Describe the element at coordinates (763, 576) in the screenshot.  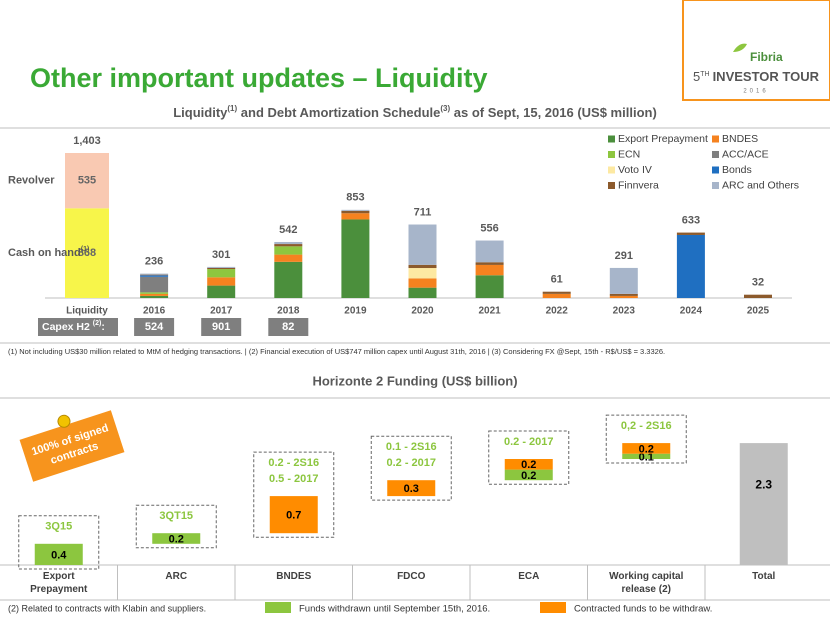
I see `x-tick-label: Total` at that location.